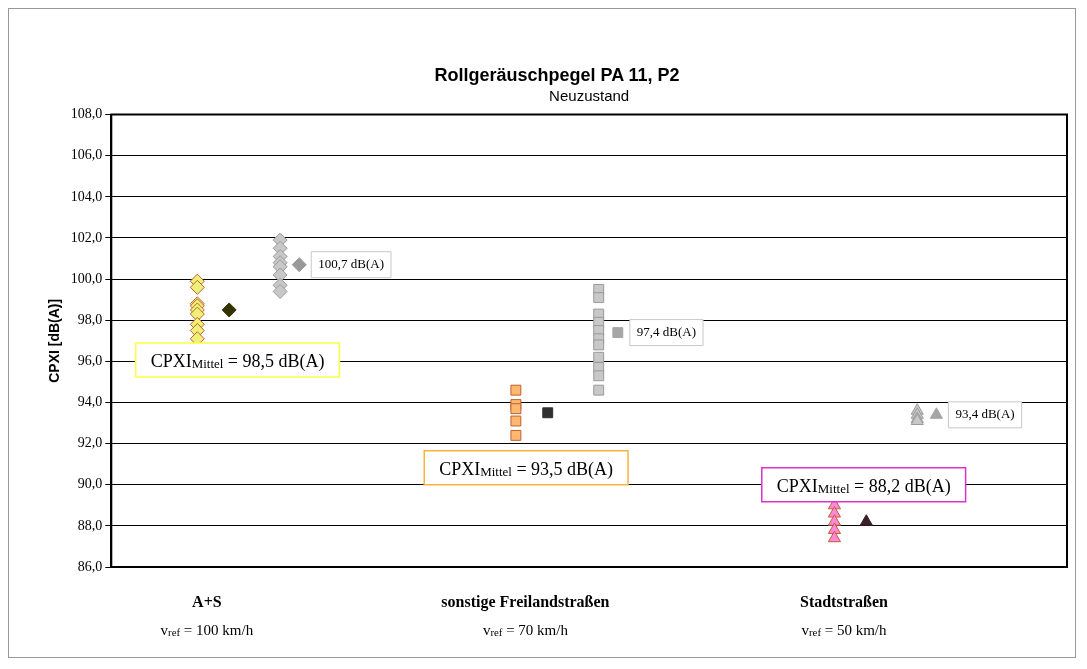  Describe the element at coordinates (666, 331) in the screenshot. I see `data-label: 97,4 dB(A)` at that location.